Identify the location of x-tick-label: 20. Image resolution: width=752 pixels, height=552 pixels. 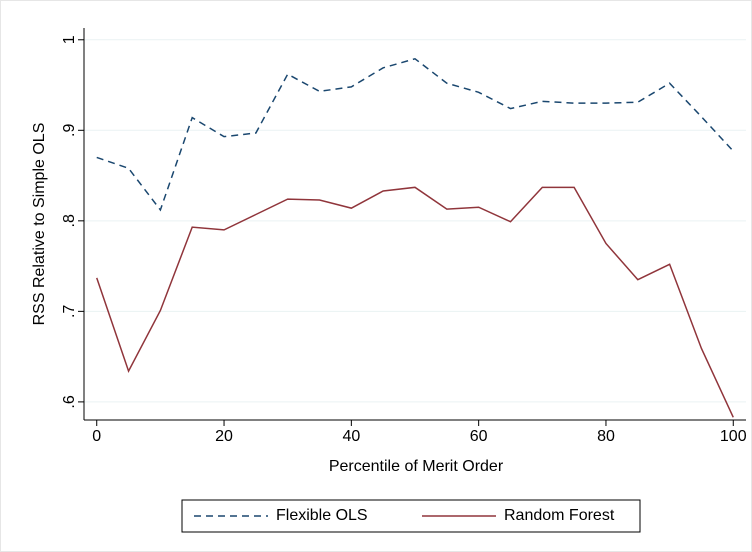
(224, 436).